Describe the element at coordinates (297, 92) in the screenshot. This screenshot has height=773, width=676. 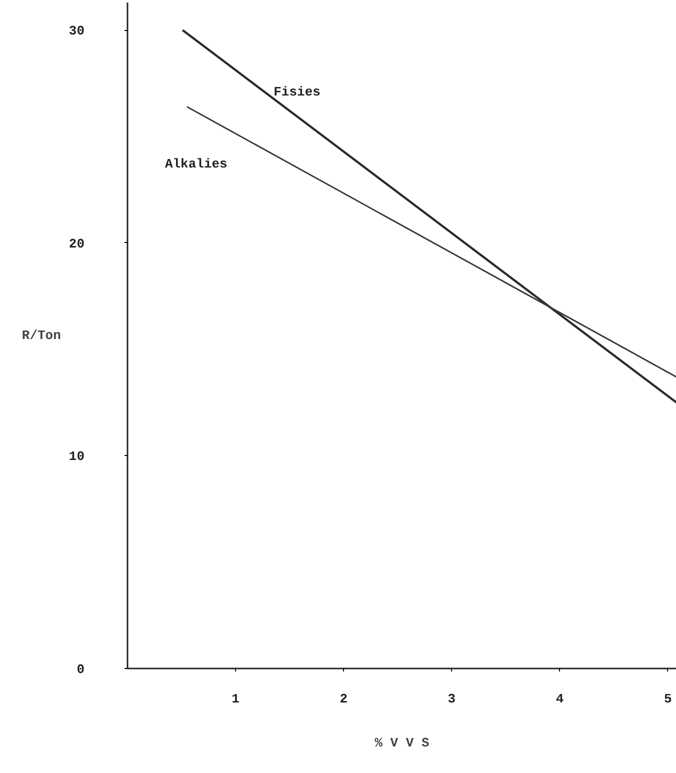
I see `series-label: Fisies` at that location.